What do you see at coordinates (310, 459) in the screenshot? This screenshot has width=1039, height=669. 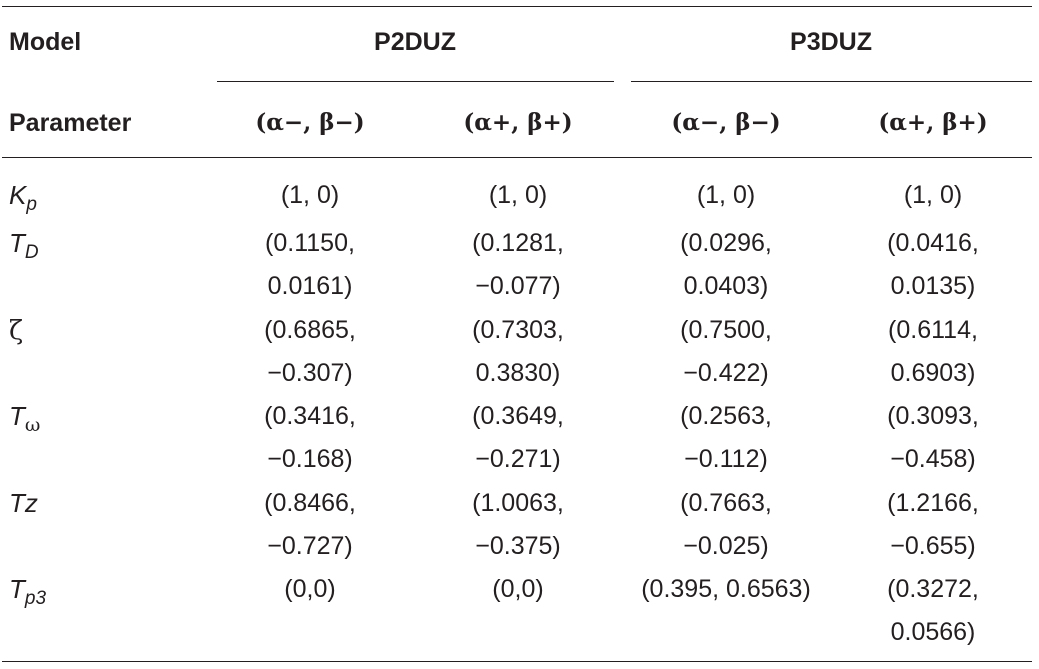 I see `cell-line: −0.168)` at bounding box center [310, 459].